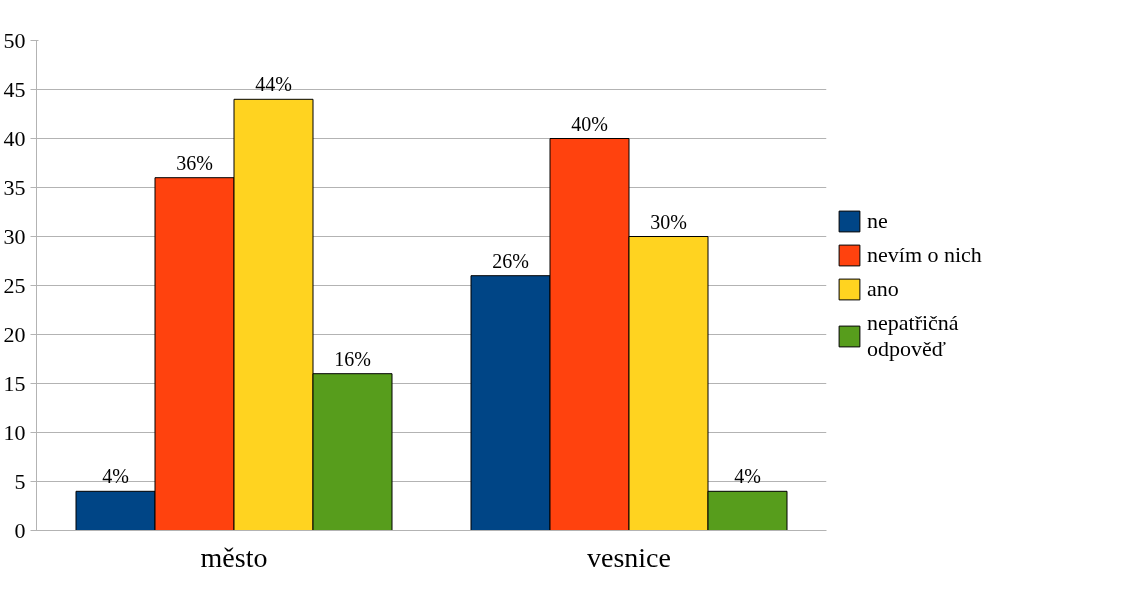 The height and width of the screenshot is (606, 1126). What do you see at coordinates (20, 530) in the screenshot?
I see `y-tick-label: 0` at bounding box center [20, 530].